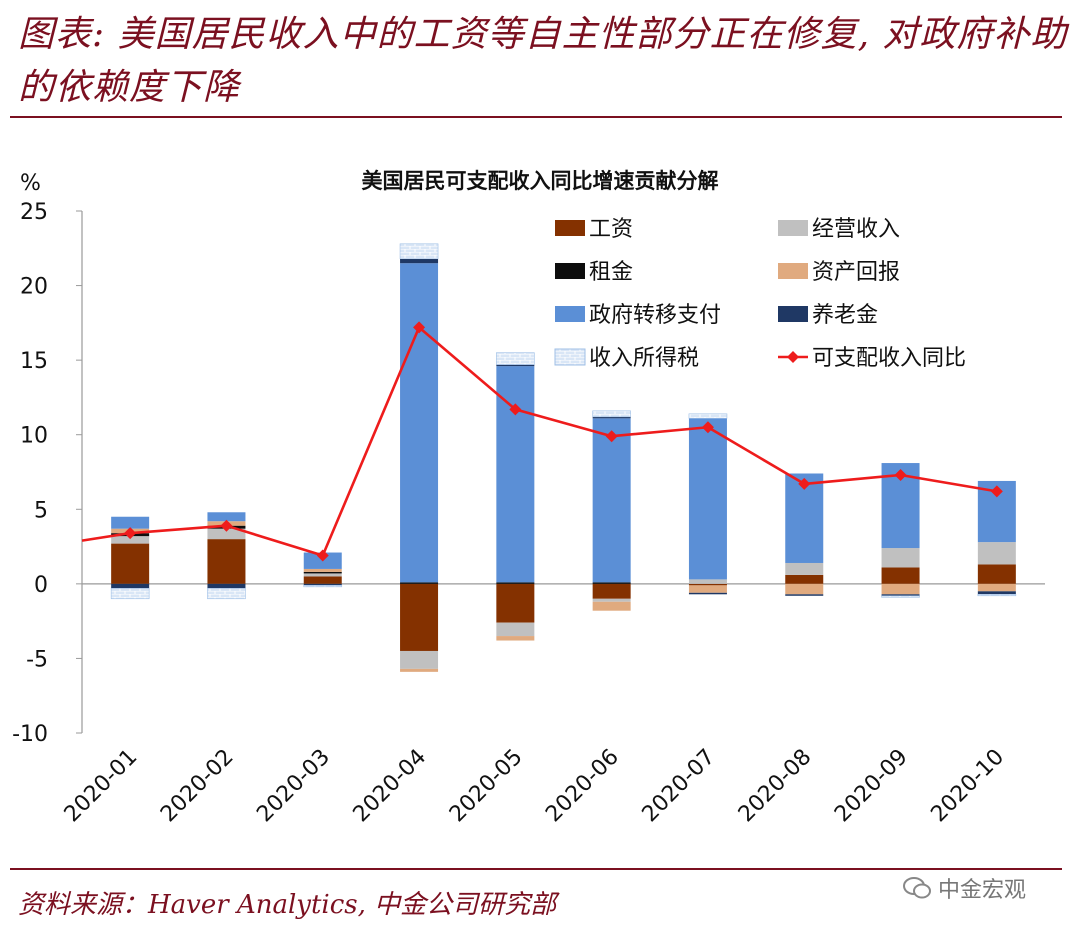 This screenshot has height=938, width=1080. I want to click on y-tick-label: 5, so click(41, 510).